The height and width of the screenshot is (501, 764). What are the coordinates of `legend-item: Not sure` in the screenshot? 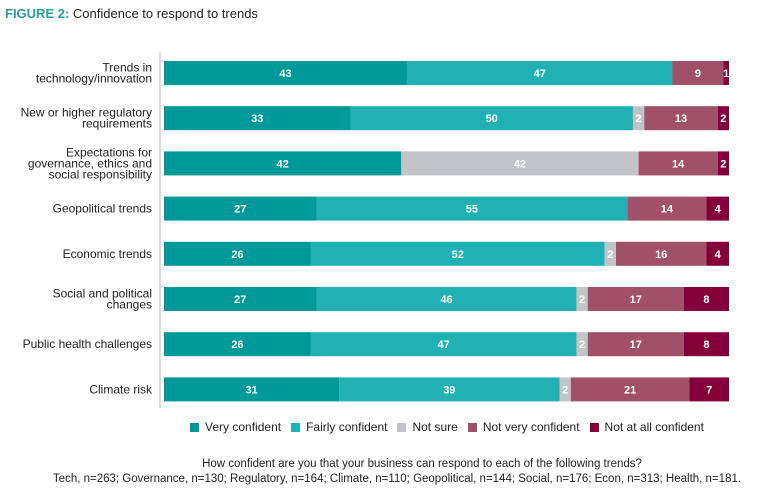 It's located at (427, 427).